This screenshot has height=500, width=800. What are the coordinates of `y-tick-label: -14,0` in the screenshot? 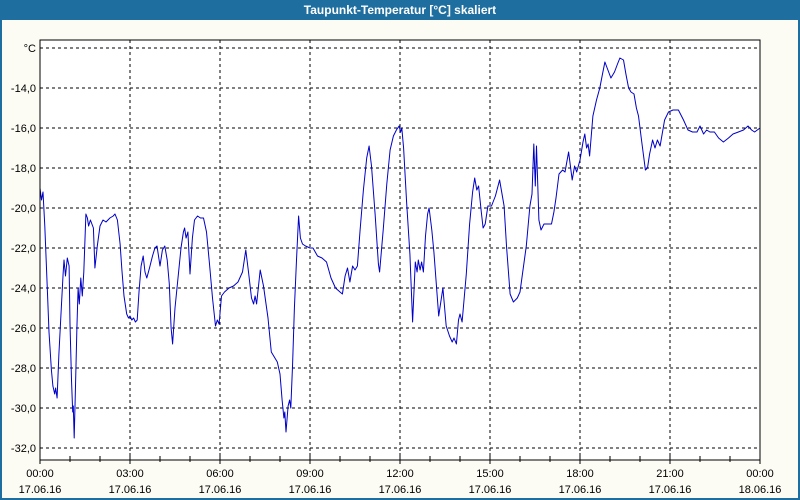 It's located at (23, 89).